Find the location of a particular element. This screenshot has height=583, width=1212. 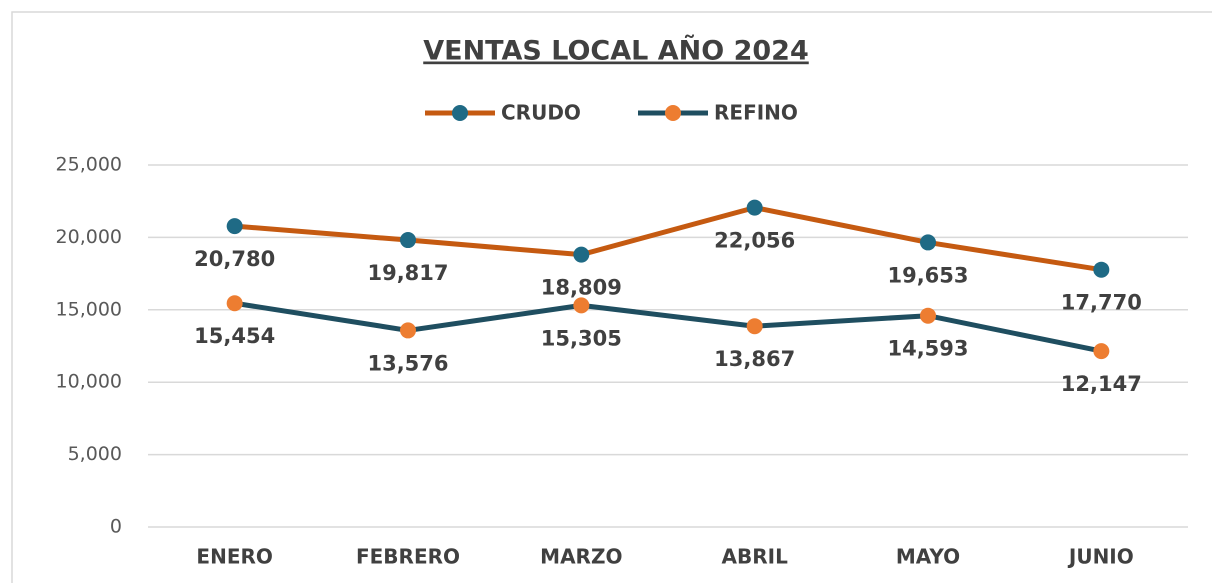

x-tick-label: ENERO is located at coordinates (234, 557).